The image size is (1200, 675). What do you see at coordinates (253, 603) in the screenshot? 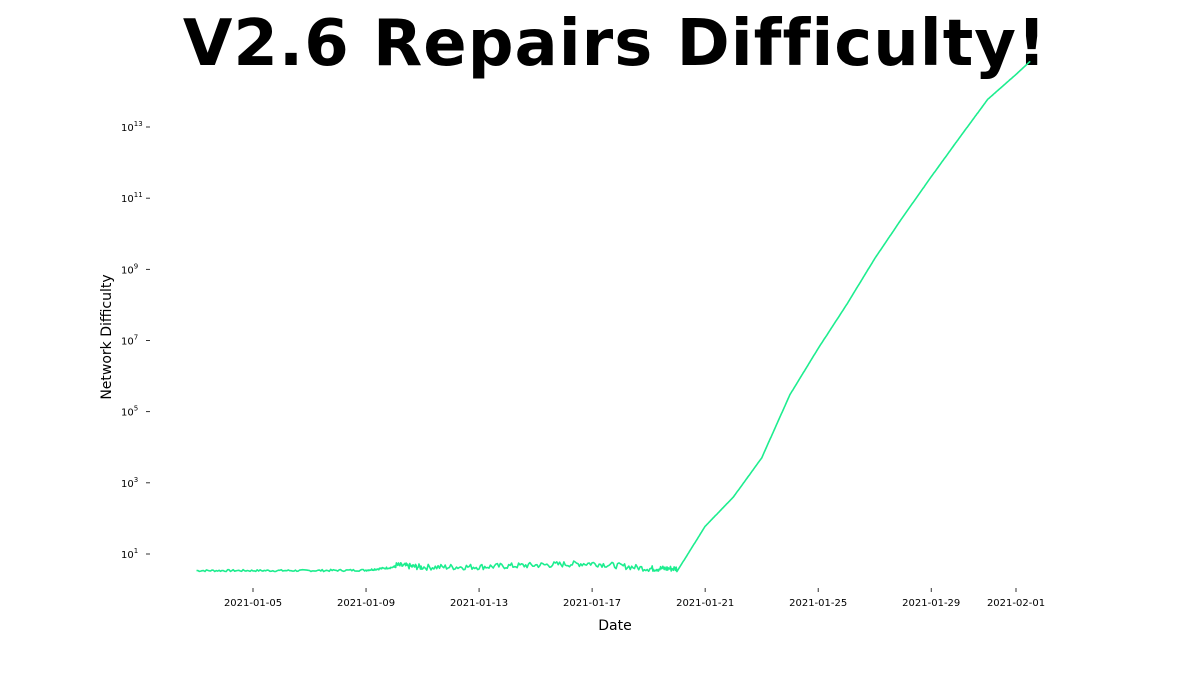
I see `x-tick-label: 2021-01-05` at bounding box center [253, 603].